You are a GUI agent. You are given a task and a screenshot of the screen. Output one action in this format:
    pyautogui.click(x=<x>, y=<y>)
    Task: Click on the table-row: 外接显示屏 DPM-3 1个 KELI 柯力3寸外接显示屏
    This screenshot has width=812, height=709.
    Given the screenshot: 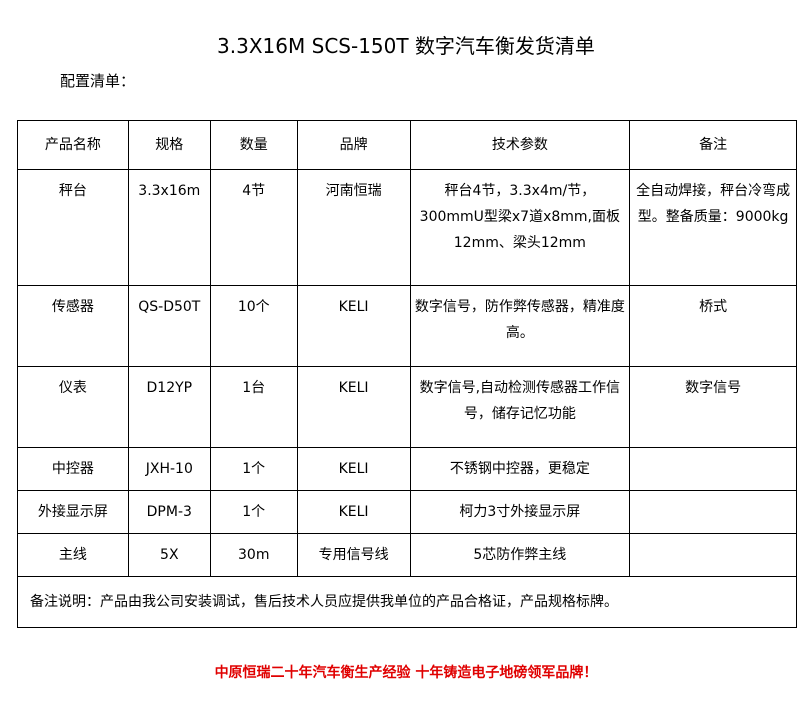 What is the action you would take?
    pyautogui.click(x=407, y=512)
    